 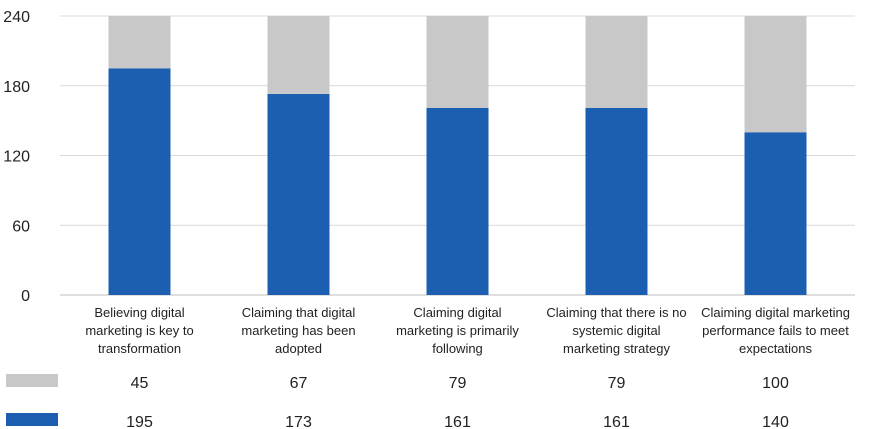 What do you see at coordinates (299, 383) in the screenshot?
I see `table-value: 67` at bounding box center [299, 383].